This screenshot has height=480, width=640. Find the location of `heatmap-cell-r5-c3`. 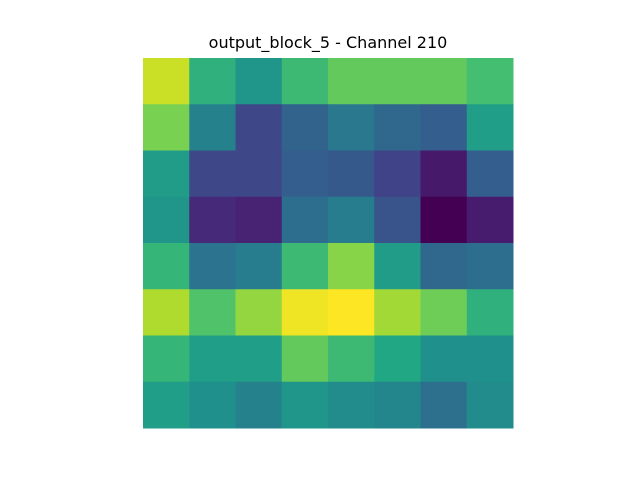

heatmap-cell-r5-c3 is located at coordinates (305, 312).